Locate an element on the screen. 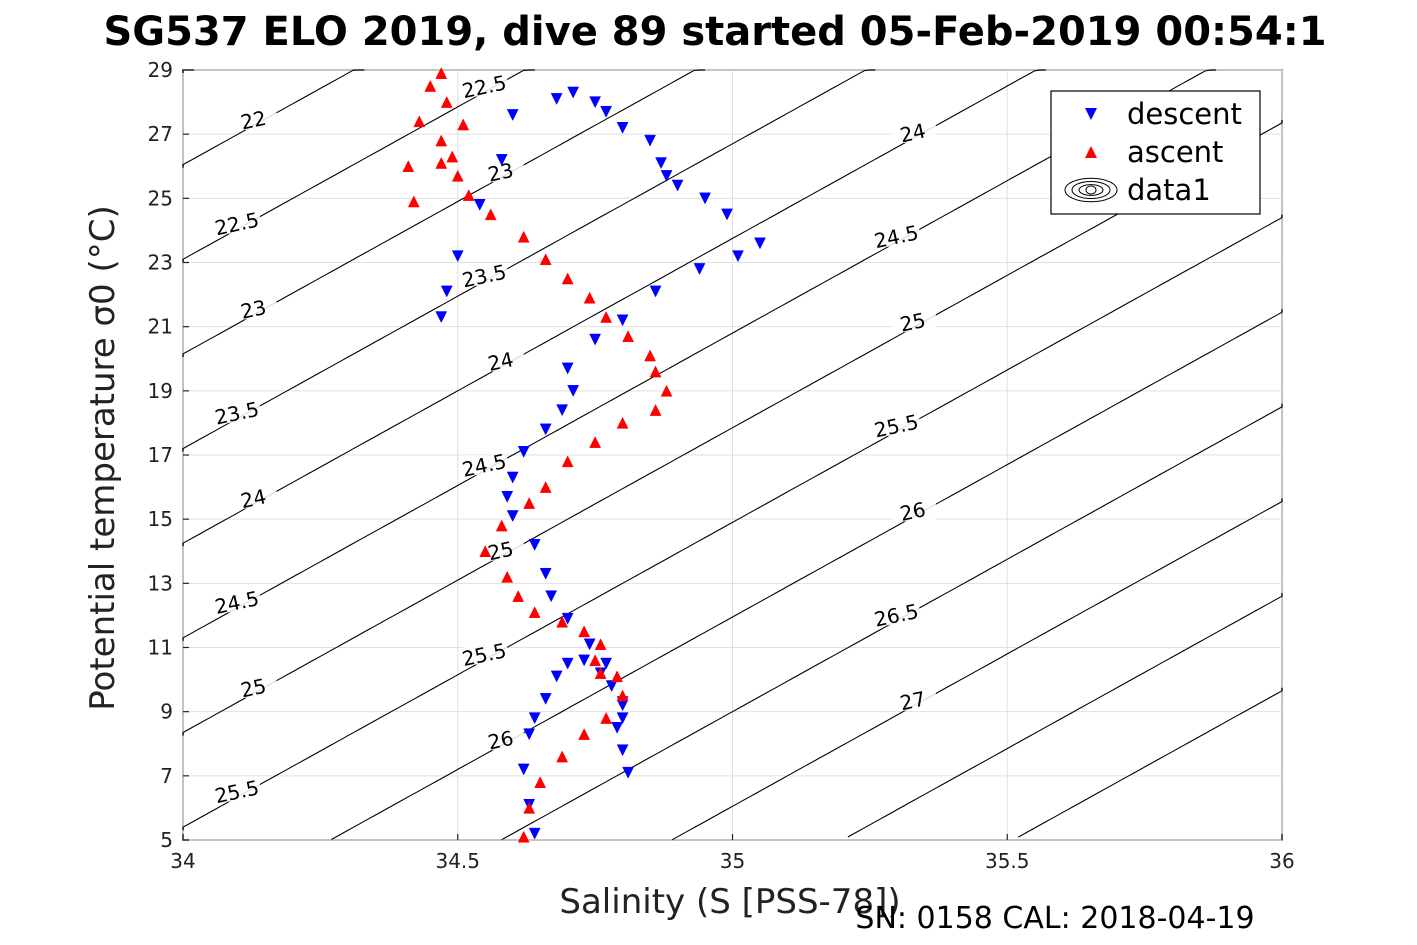 The image size is (1417, 945). y-tick-label: 17 is located at coordinates (160, 455).